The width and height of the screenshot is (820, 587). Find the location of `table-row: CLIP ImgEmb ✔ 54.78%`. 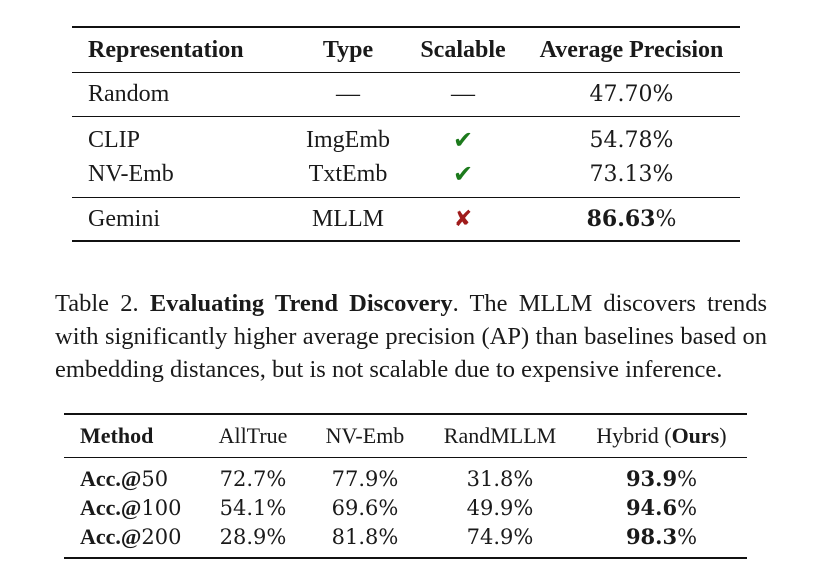

table-row: CLIP ImgEmb ✔ 54.78% is located at coordinates (406, 137).